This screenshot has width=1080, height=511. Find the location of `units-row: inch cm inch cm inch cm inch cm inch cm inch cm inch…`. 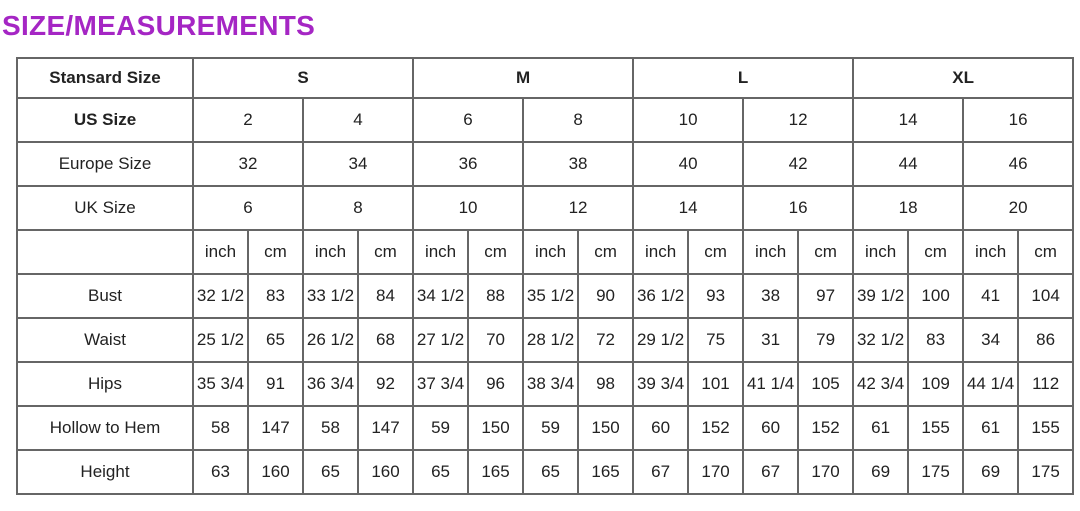

units-row: inch cm inch cm inch cm inch cm inch cm inch cm inch… is located at coordinates (545, 252).